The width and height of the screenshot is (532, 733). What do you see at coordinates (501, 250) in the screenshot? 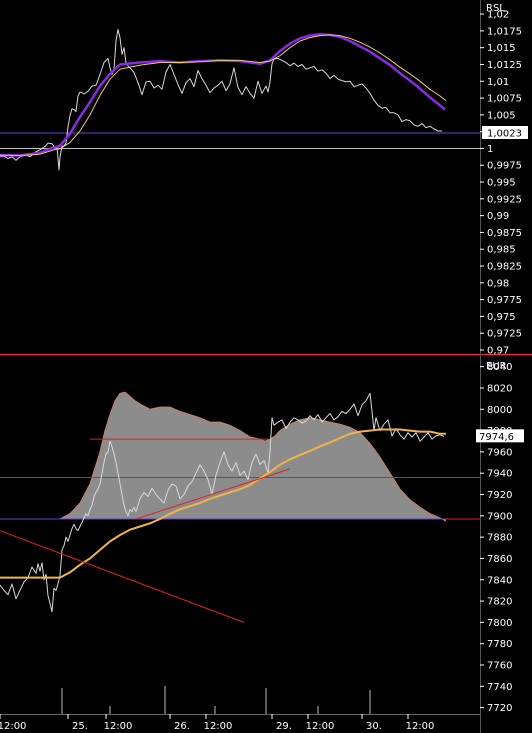
I see `rsl-y-tick-label: 0,985` at bounding box center [501, 250].